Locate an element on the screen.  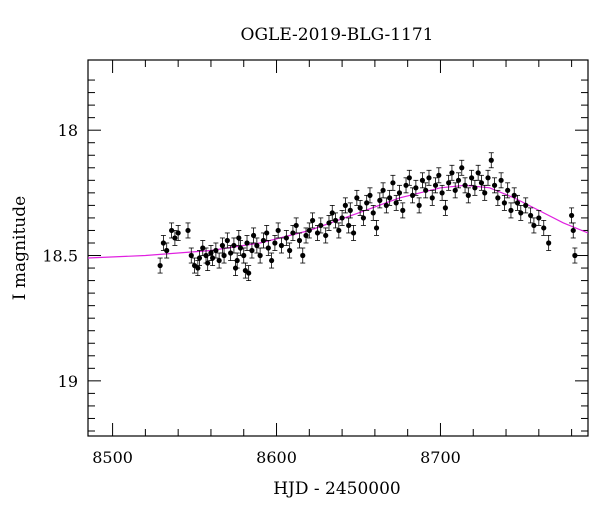
model-curve is located at coordinates (338, 221).